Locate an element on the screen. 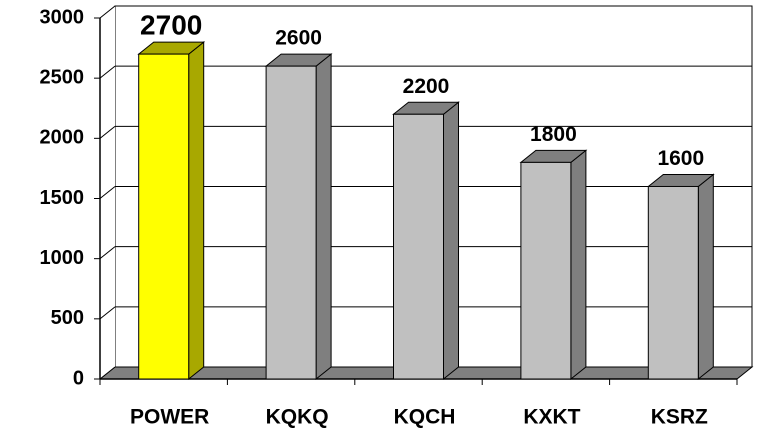 Image resolution: width=759 pixels, height=435 pixels. y-tick-label: 1000 is located at coordinates (62, 258).